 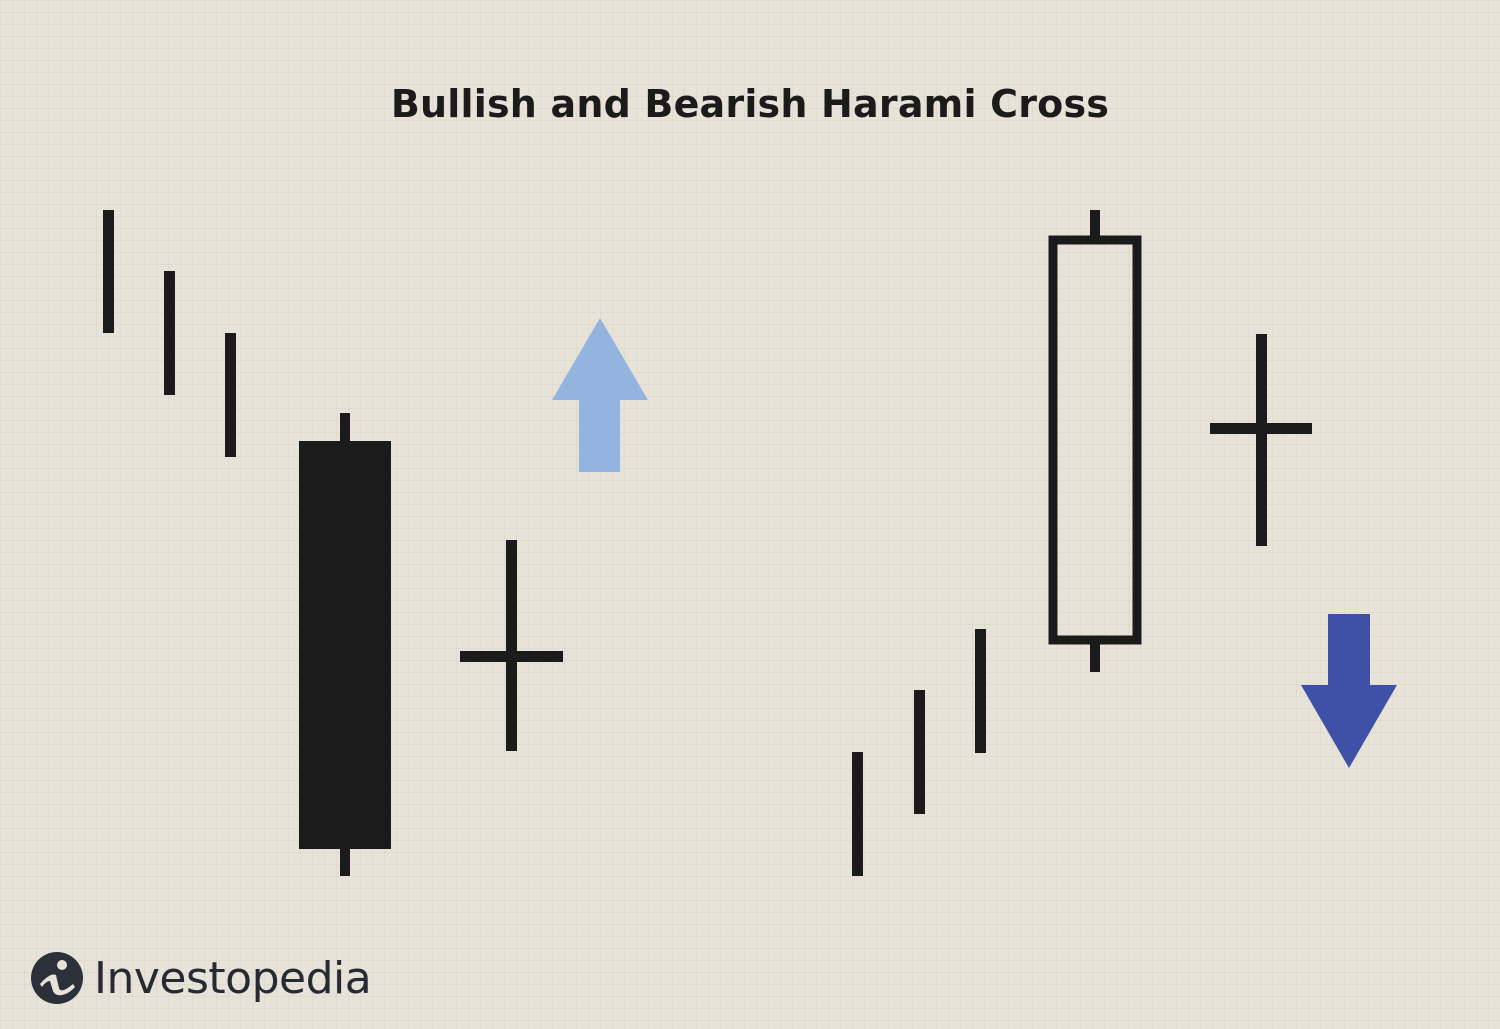 What do you see at coordinates (1095, 226) in the screenshot?
I see `bullish-candle-upper-wick` at bounding box center [1095, 226].